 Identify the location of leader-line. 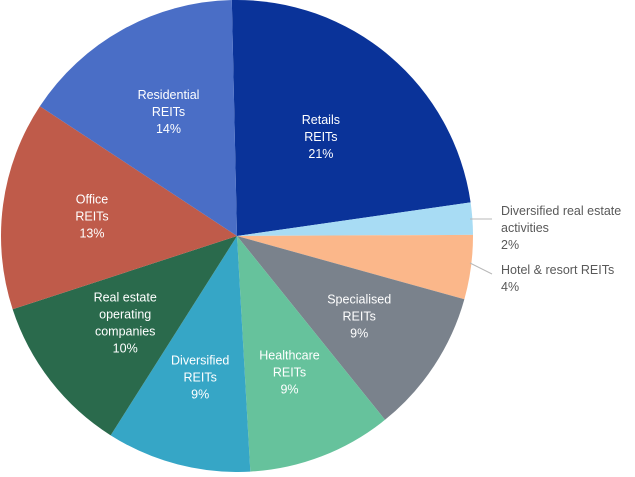
(481, 268).